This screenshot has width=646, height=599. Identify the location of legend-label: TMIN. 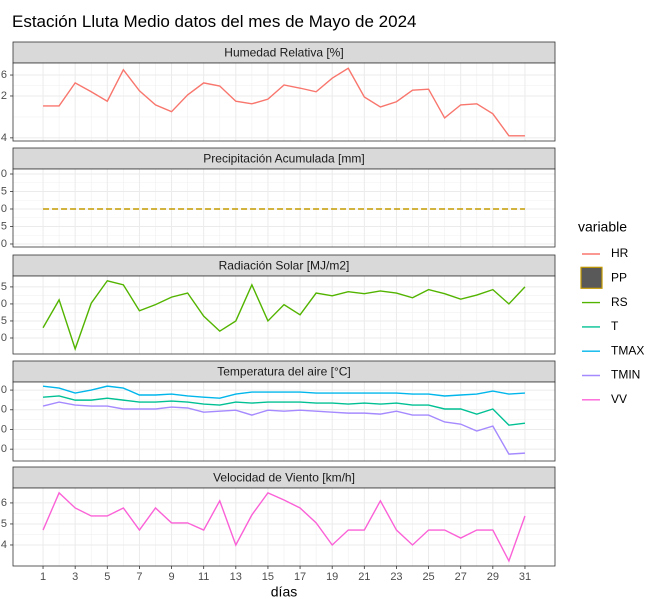
(625, 375).